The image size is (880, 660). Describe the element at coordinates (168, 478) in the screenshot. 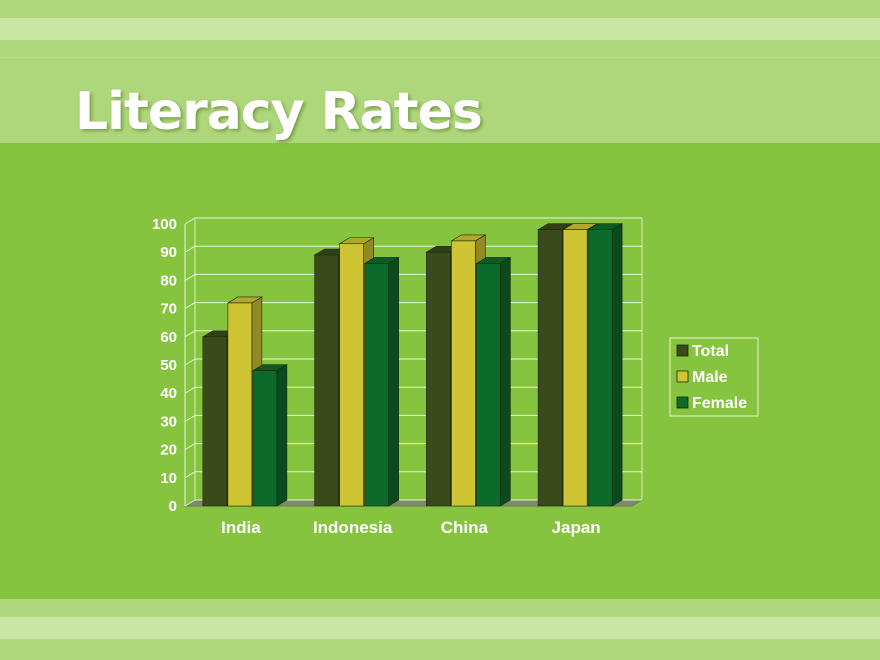

I see `y-tick-label: 10` at that location.